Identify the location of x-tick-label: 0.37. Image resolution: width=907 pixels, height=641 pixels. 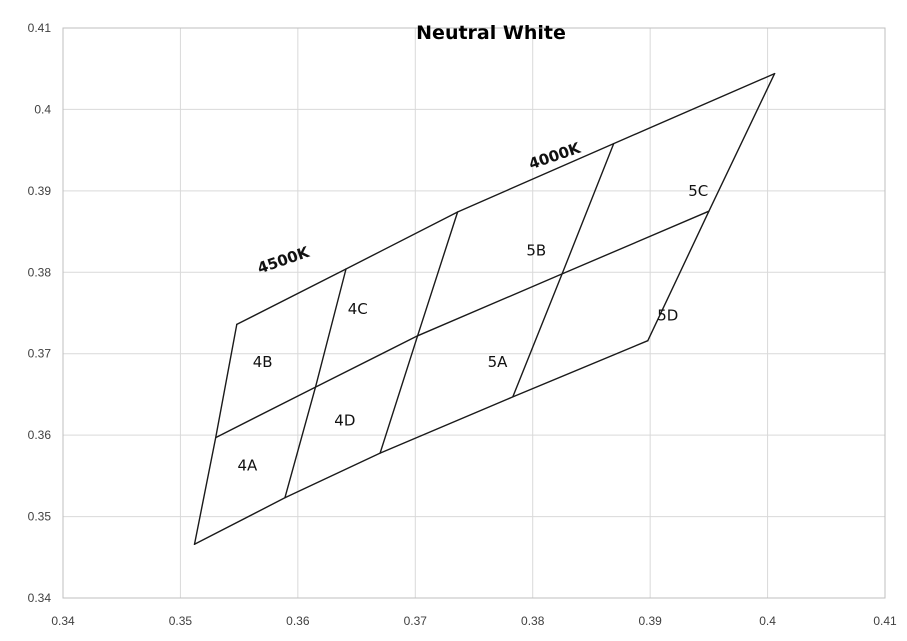
(416, 621).